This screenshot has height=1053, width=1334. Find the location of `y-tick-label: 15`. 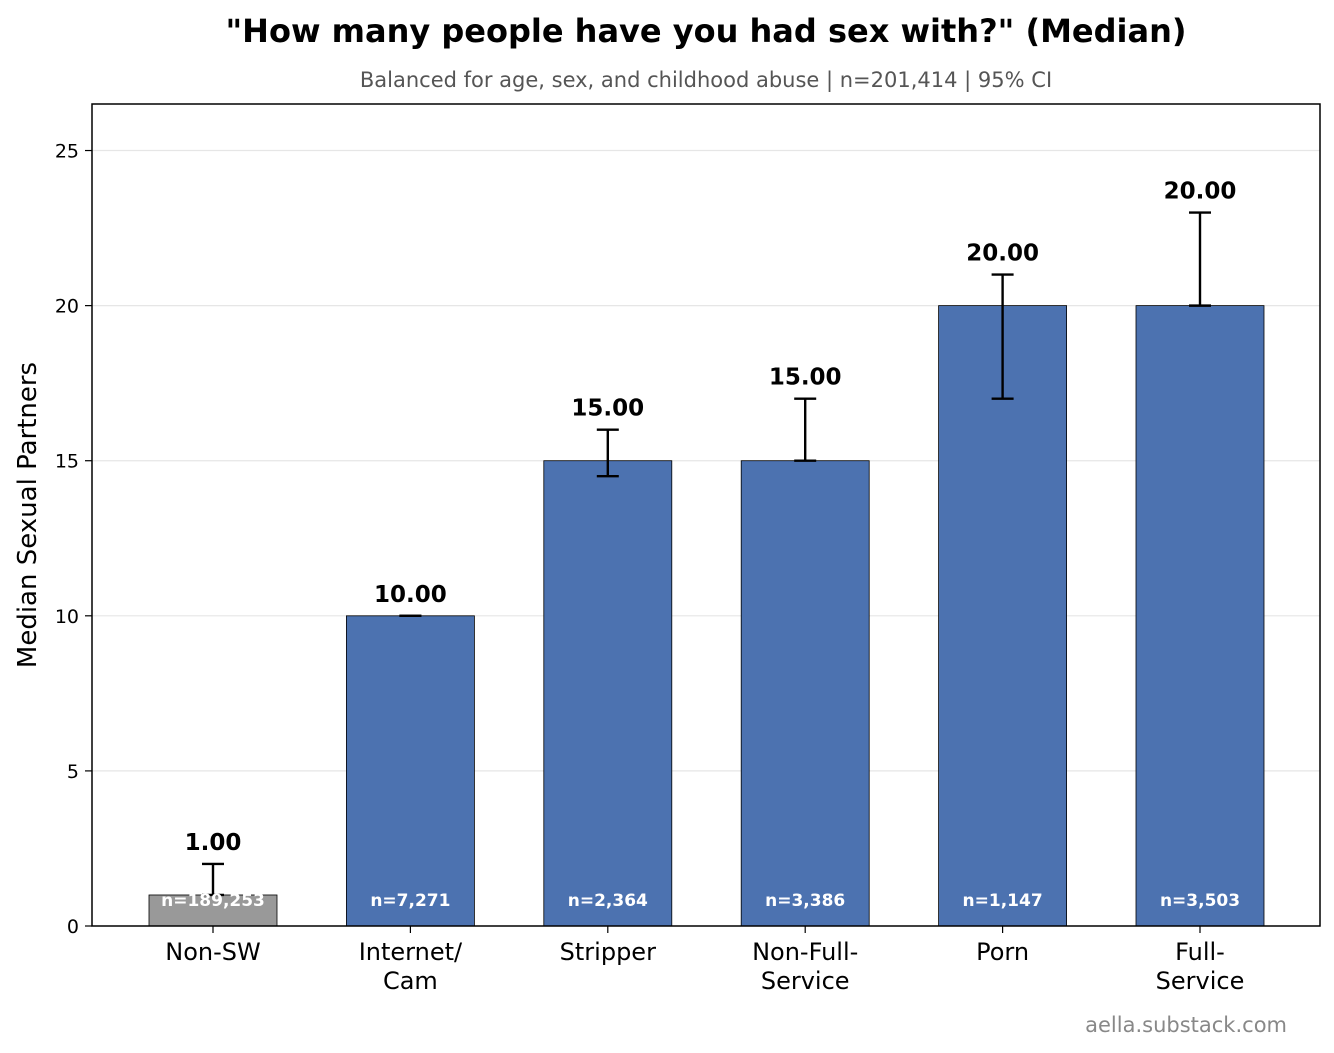

y-tick-label: 15 is located at coordinates (67, 462).